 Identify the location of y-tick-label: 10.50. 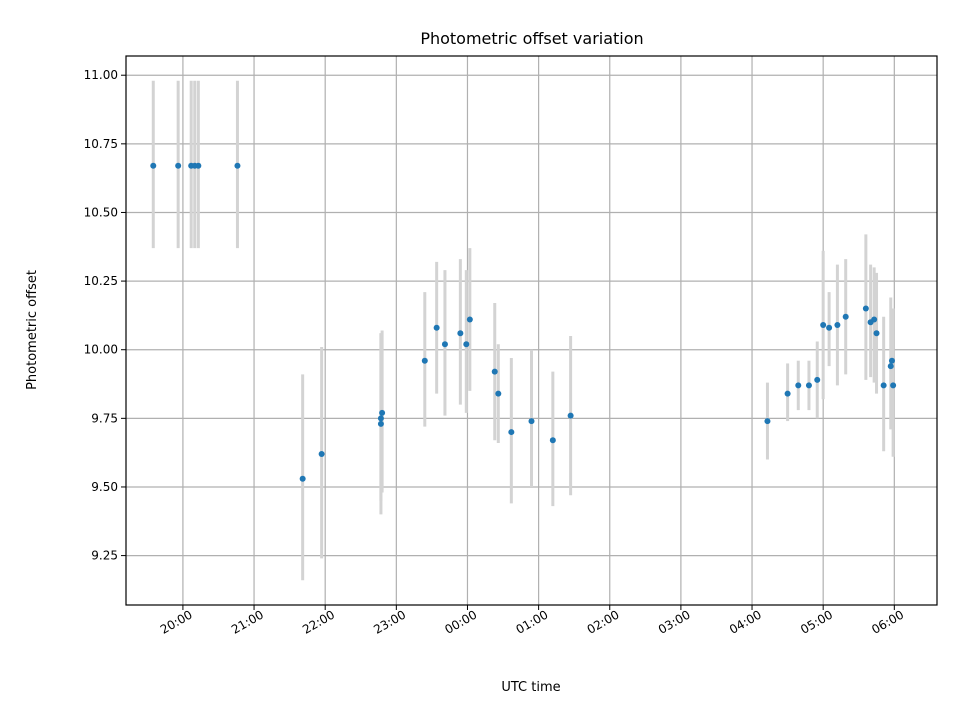
(101, 212).